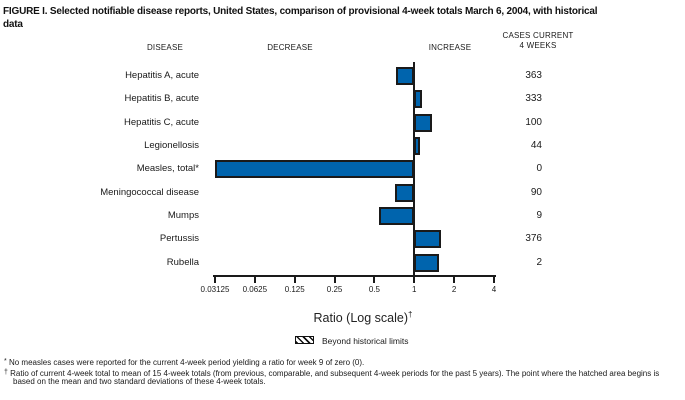 The width and height of the screenshot is (685, 400). Describe the element at coordinates (539, 169) in the screenshot. I see `cases-value: 0` at that location.